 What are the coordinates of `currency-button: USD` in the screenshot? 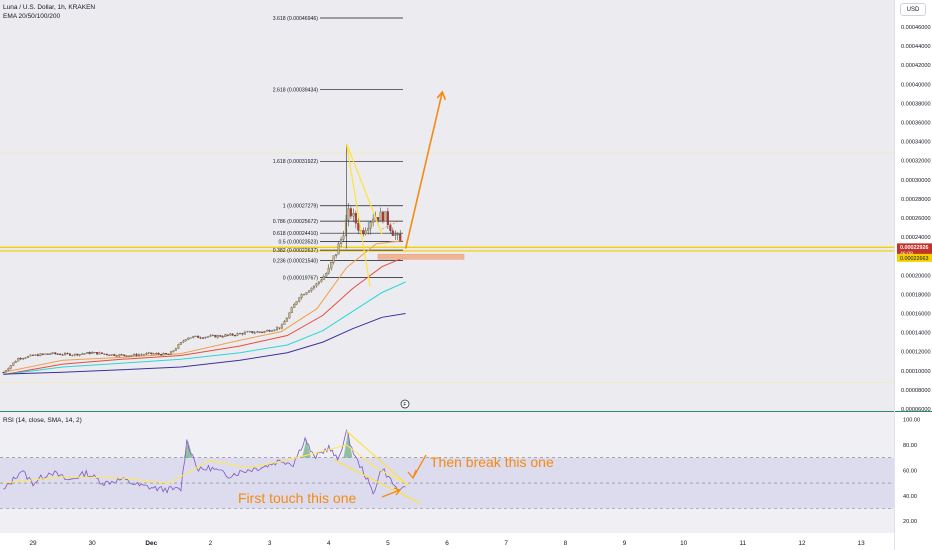 It's located at (913, 9).